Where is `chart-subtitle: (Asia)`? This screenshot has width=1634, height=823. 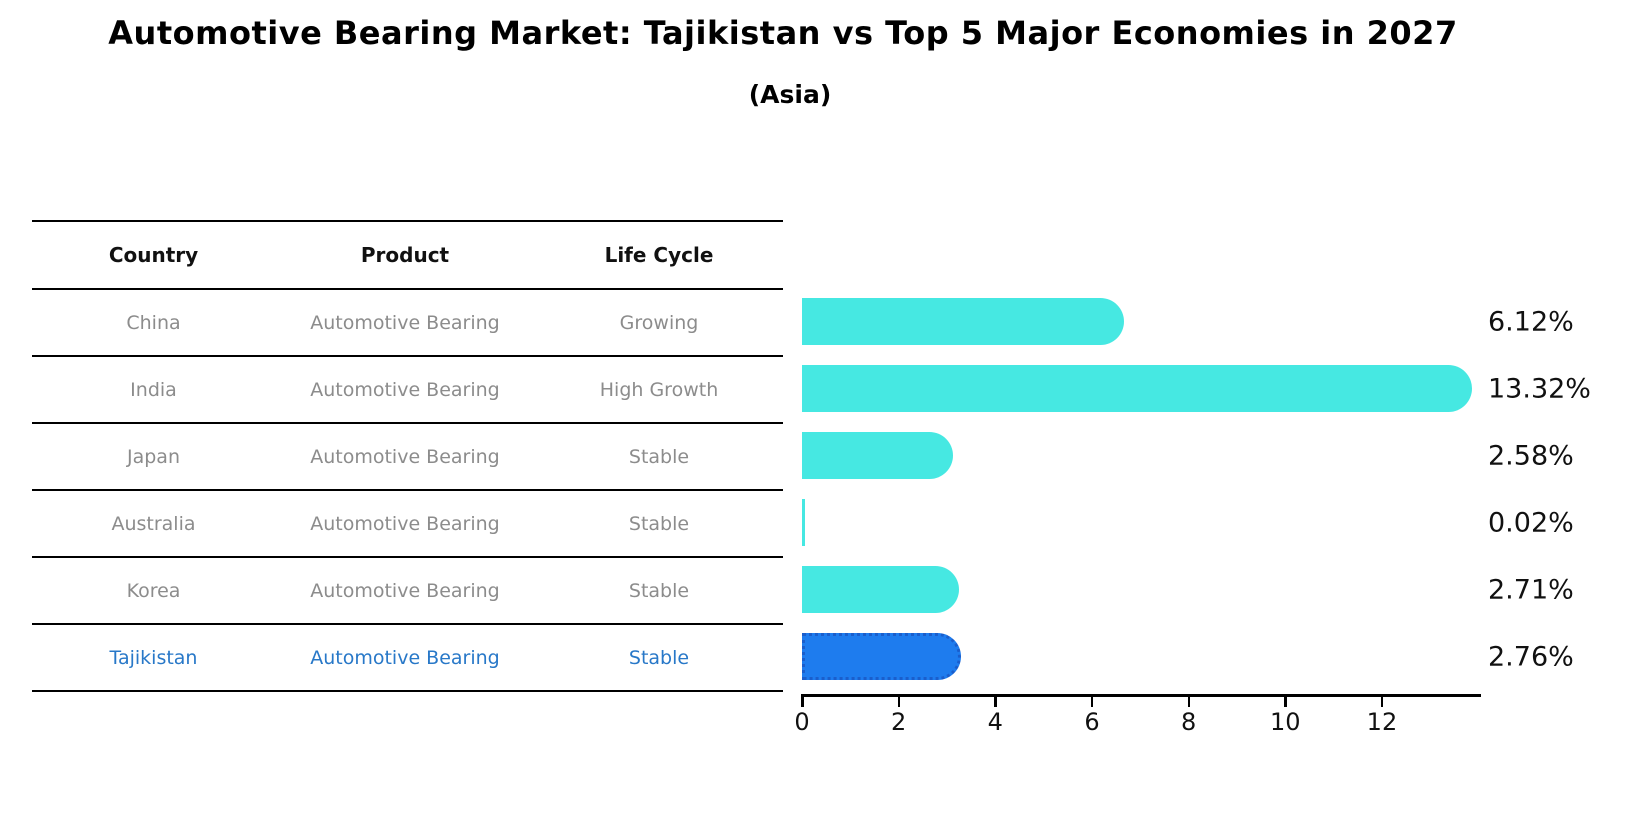 chart-subtitle: (Asia) is located at coordinates (790, 94).